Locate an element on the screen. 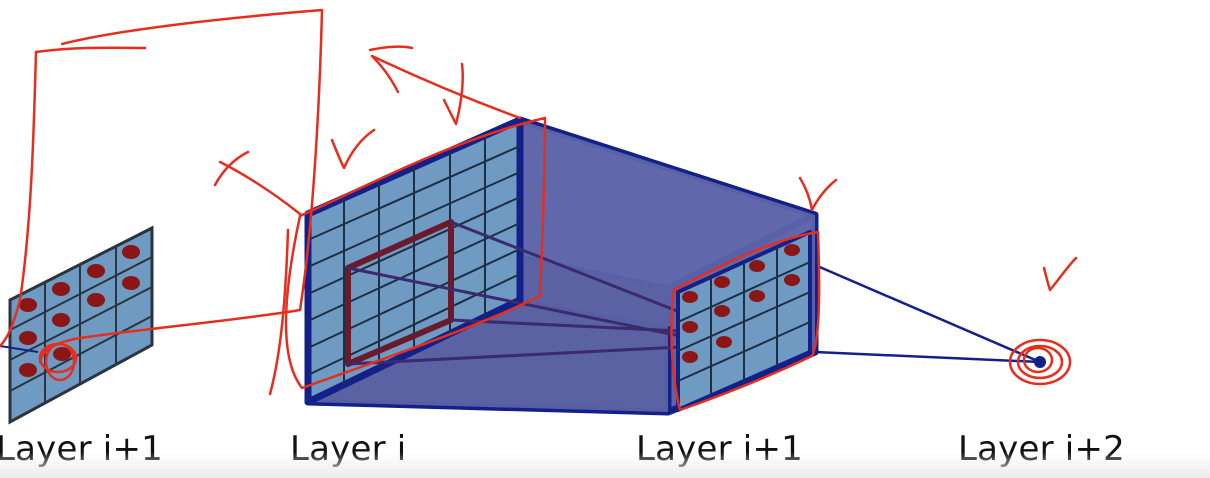 This screenshot has height=478, width=1210. layer-i-grid-lines is located at coordinates (414, 260).